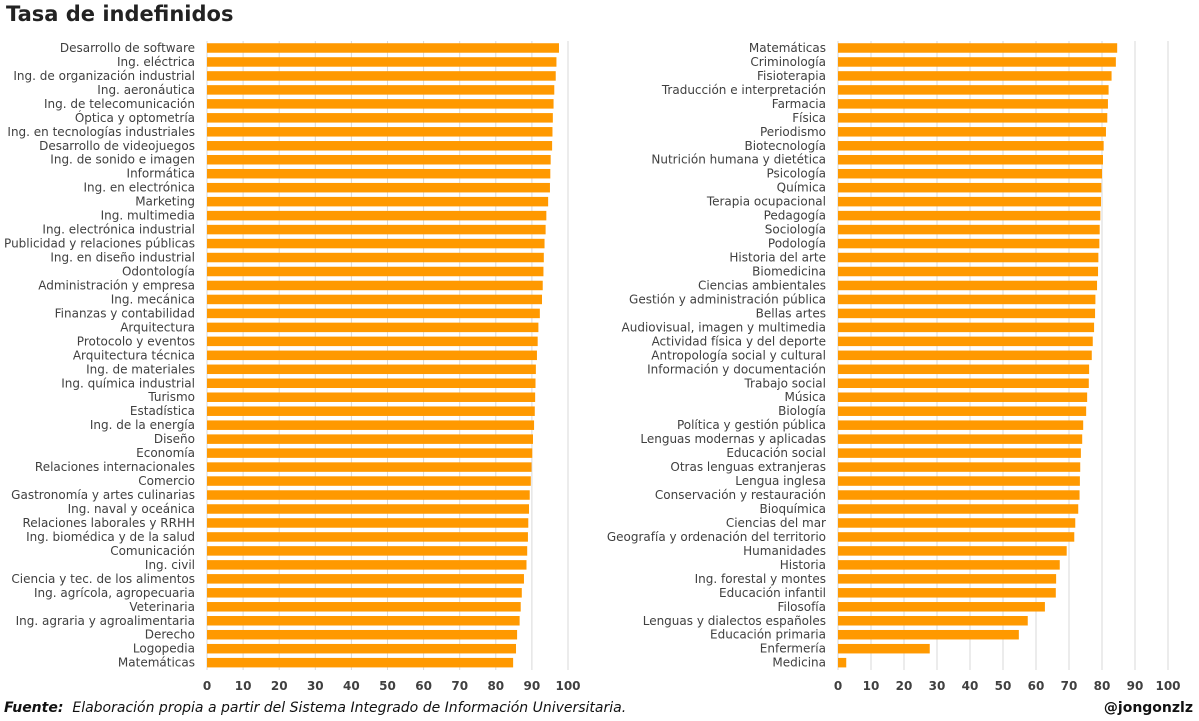 The height and width of the screenshot is (721, 1199). Describe the element at coordinates (103, 579) in the screenshot. I see `category-label: Ciencia y tec. de los alimentos` at that location.